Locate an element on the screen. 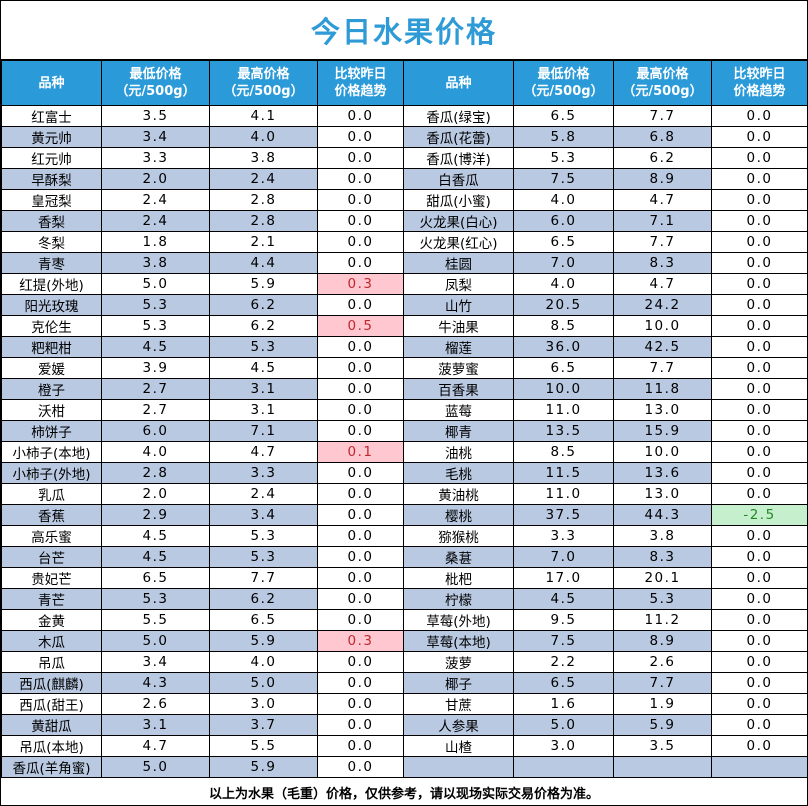 This screenshot has width=808, height=806. fruit-name-cell: 椰青 is located at coordinates (458, 431).